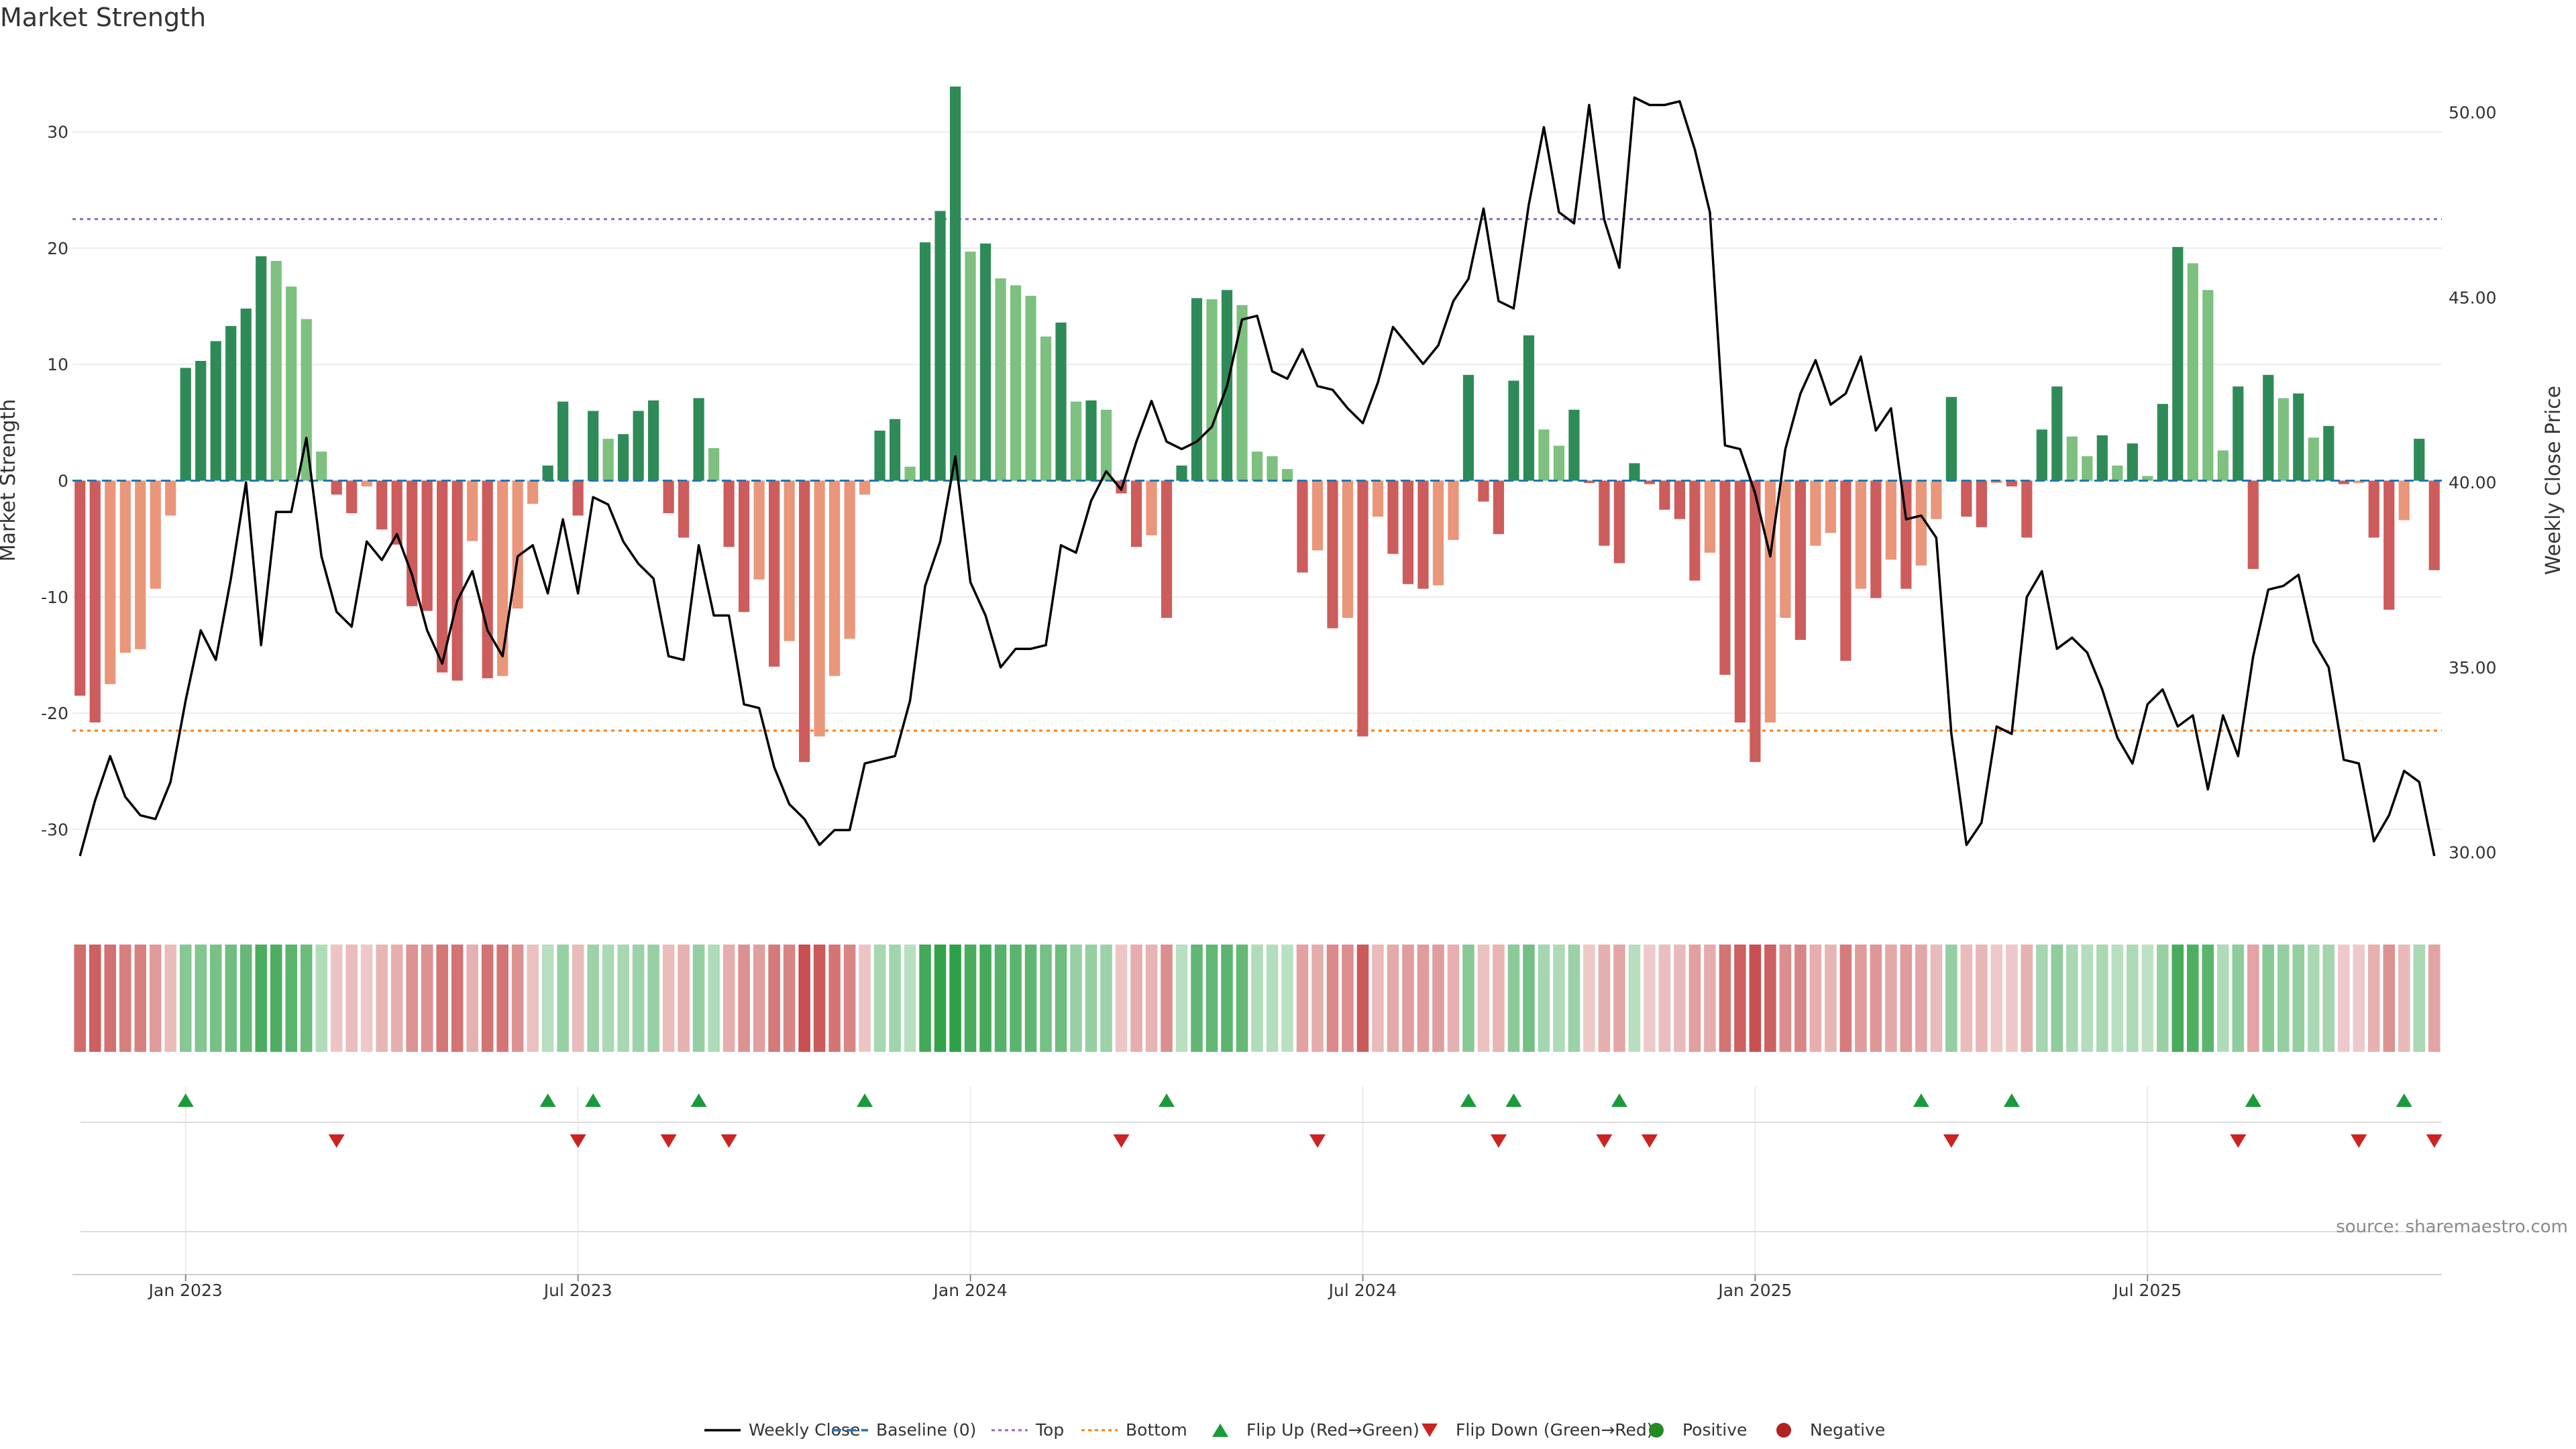  I want to click on legend-item: Flip Down (Green→Red), so click(1537, 1430).